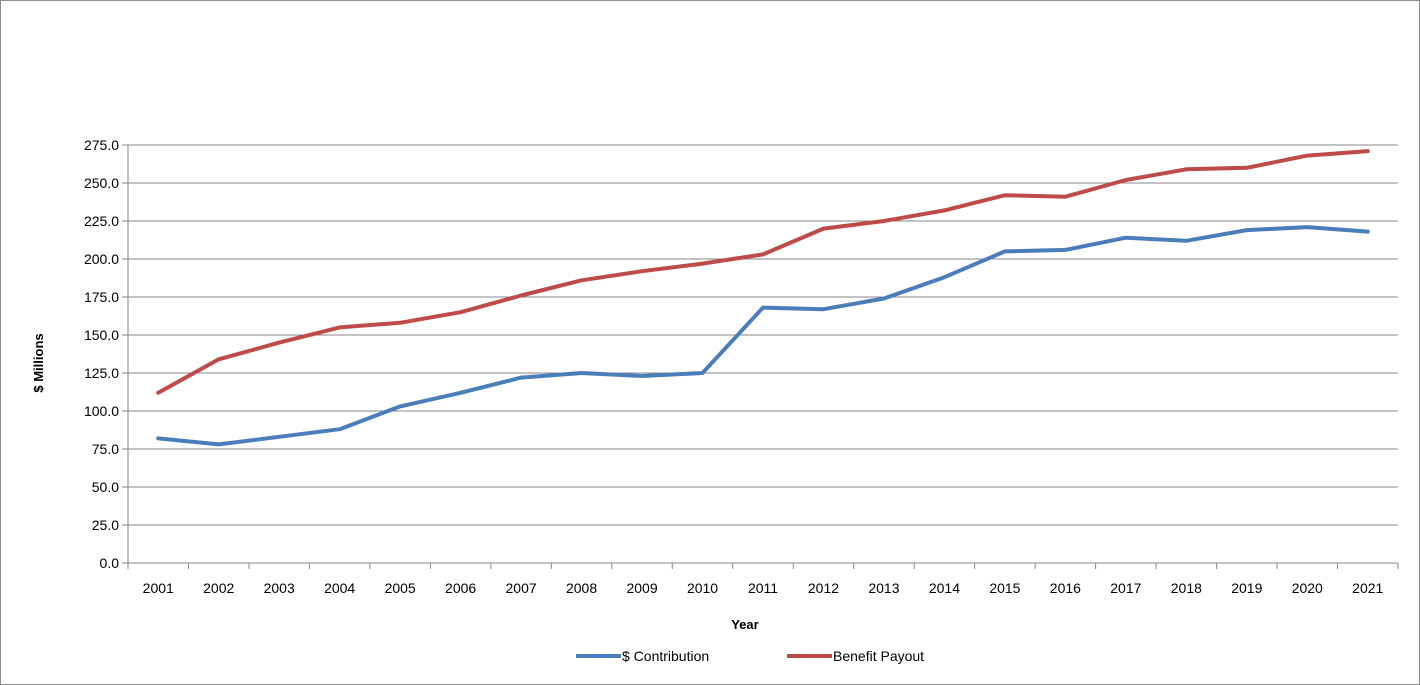 The height and width of the screenshot is (685, 1420). Describe the element at coordinates (101, 145) in the screenshot. I see `y-tick-label: 275.0` at that location.